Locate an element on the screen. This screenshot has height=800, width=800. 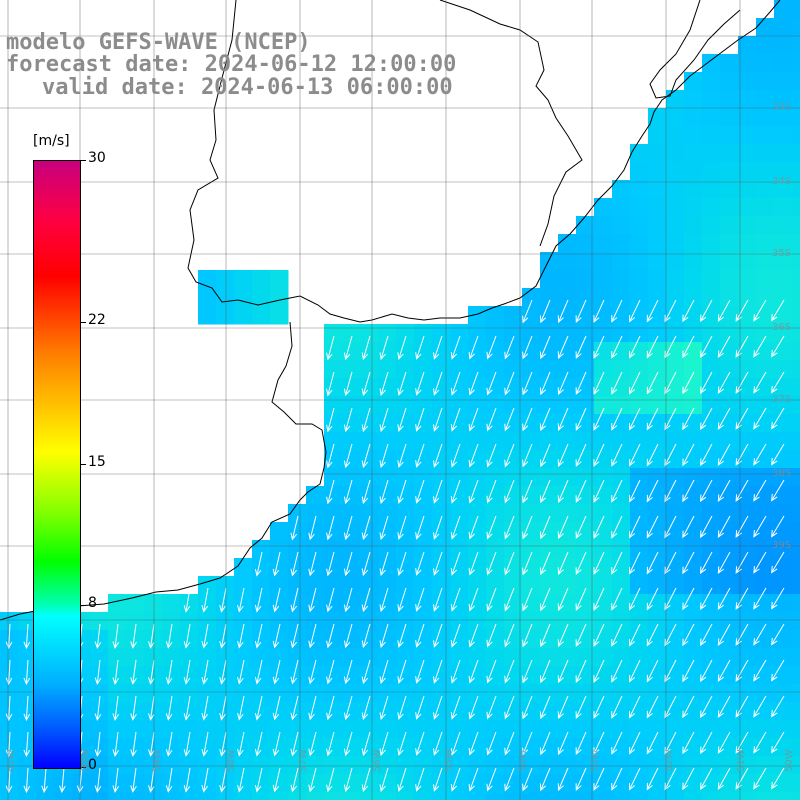
coastline-uruguay-interior is located at coordinates (511, 123).